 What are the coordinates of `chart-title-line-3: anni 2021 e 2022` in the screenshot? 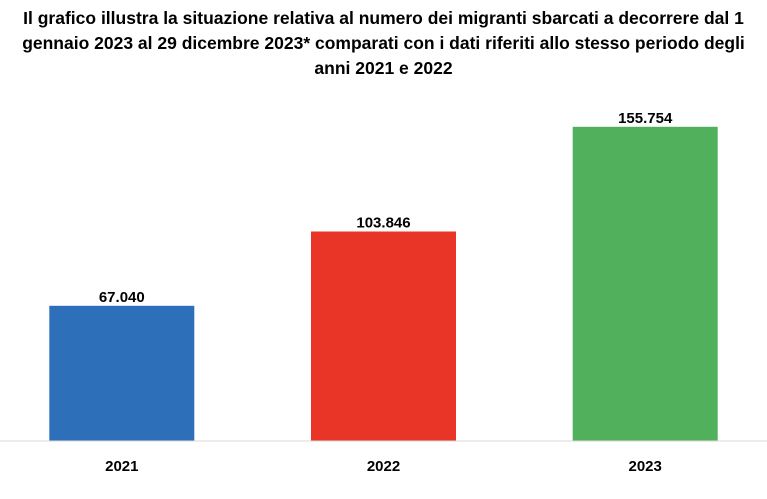 It's located at (383, 68).